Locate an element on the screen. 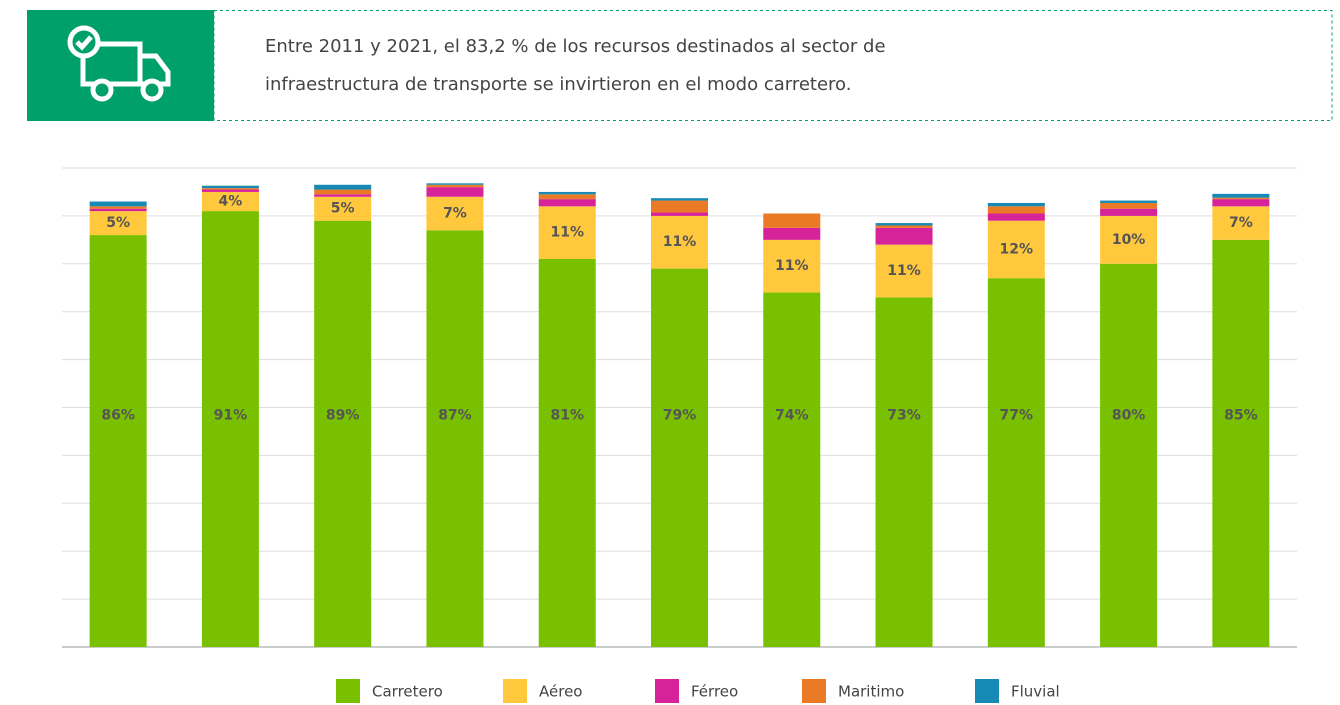 This screenshot has height=705, width=1340. legend-label: Aéreo is located at coordinates (560, 692).